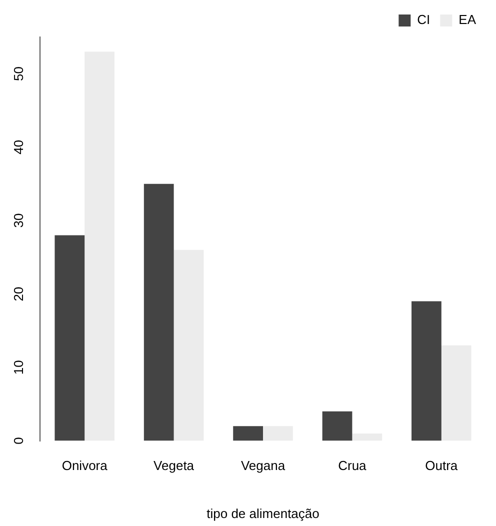  What do you see at coordinates (18, 294) in the screenshot?
I see `y-tick-label: 20` at bounding box center [18, 294].